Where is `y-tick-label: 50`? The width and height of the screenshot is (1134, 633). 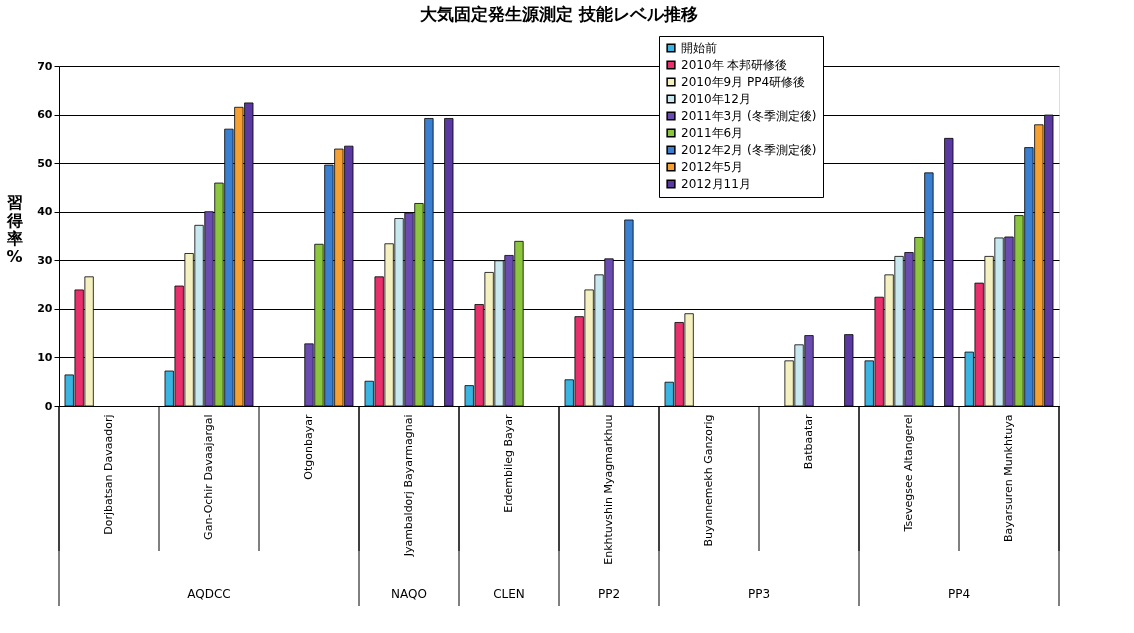
y-tick-label: 50 is located at coordinates (45, 163).